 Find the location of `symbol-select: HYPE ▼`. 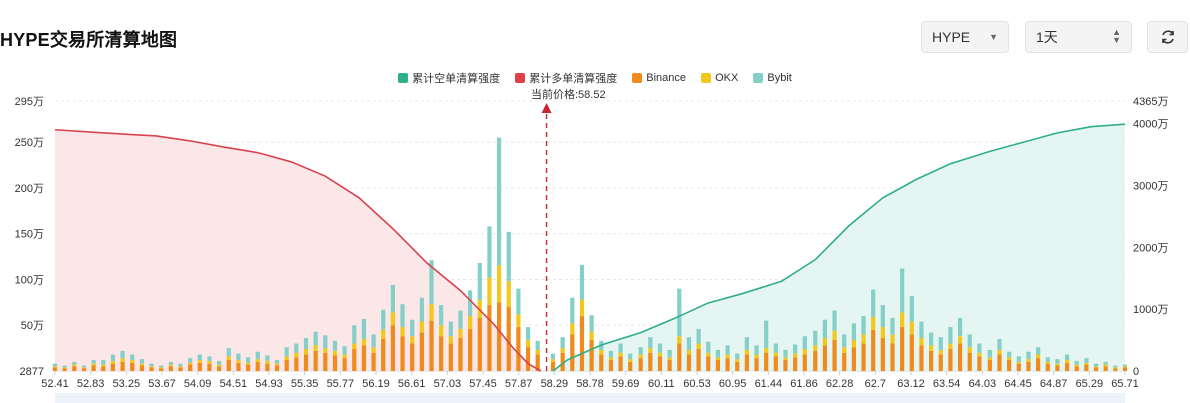

symbol-select: HYPE ▼ is located at coordinates (965, 37).